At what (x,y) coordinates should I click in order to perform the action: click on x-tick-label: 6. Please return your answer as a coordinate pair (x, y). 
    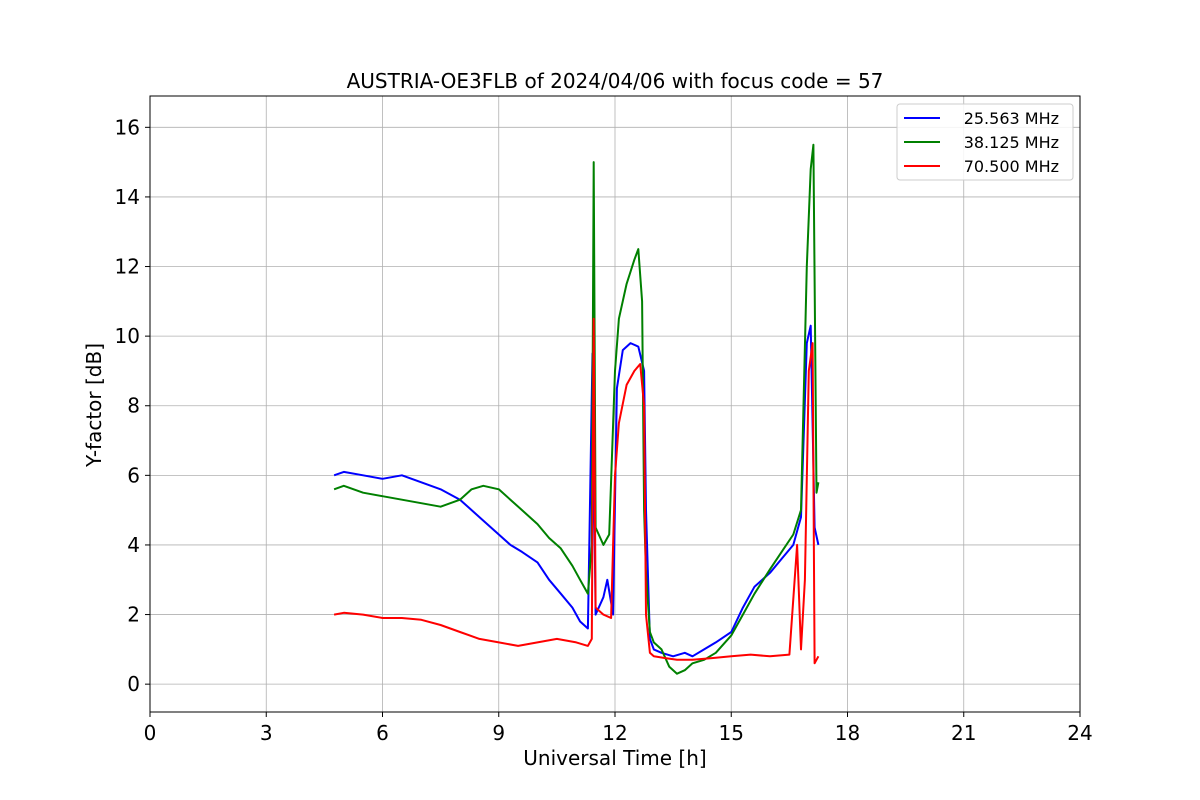
    Looking at the image, I should click on (382, 733).